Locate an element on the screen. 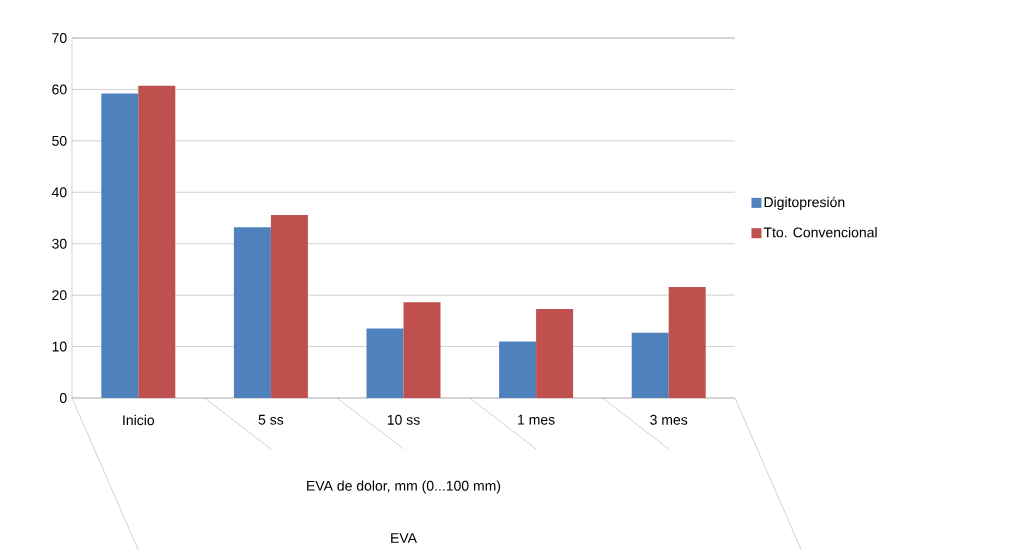 This screenshot has width=1013, height=558. y-tick-label: 10 is located at coordinates (59, 346).